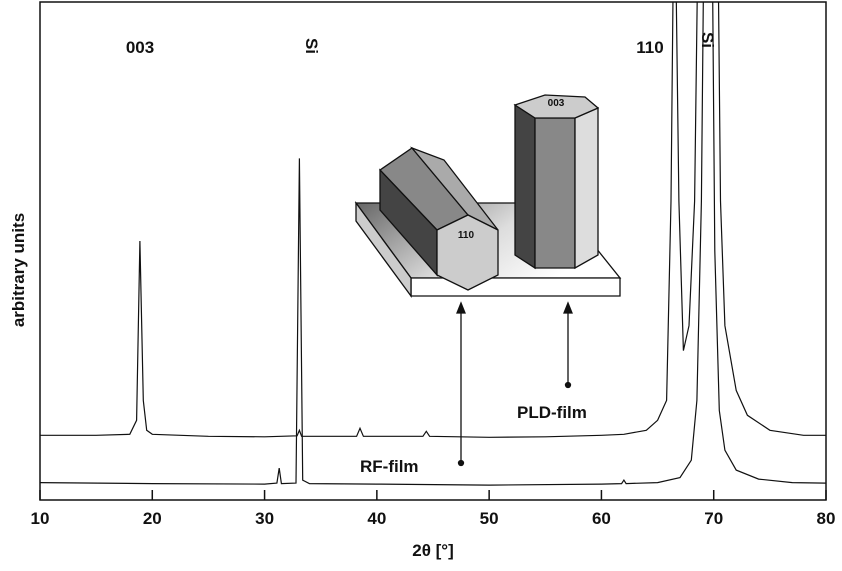 The image size is (842, 571). I want to click on annotation: 110, so click(649, 47).